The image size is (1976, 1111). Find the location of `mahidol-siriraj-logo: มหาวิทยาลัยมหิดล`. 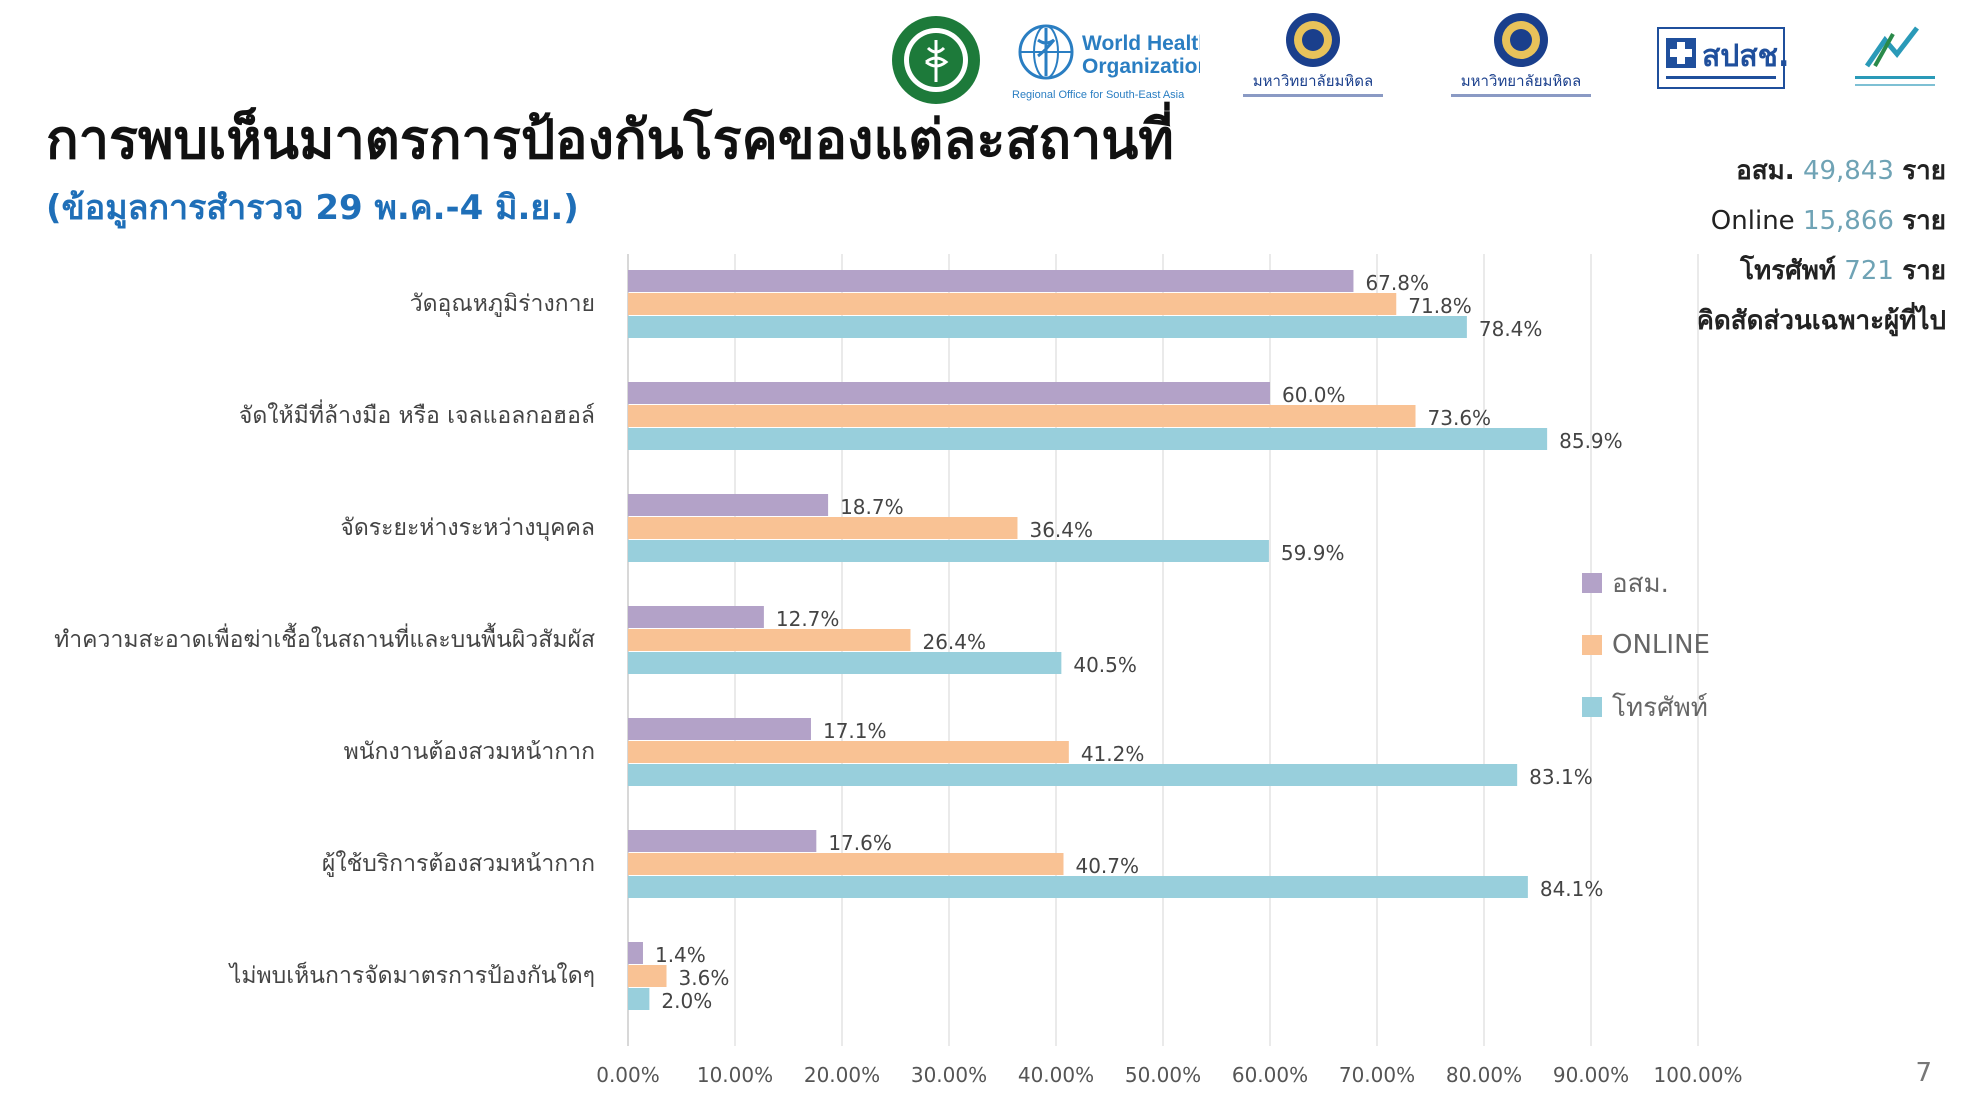

mahidol-siriraj-logo: มหาวิทยาลัยมหิดล is located at coordinates (1313, 55).